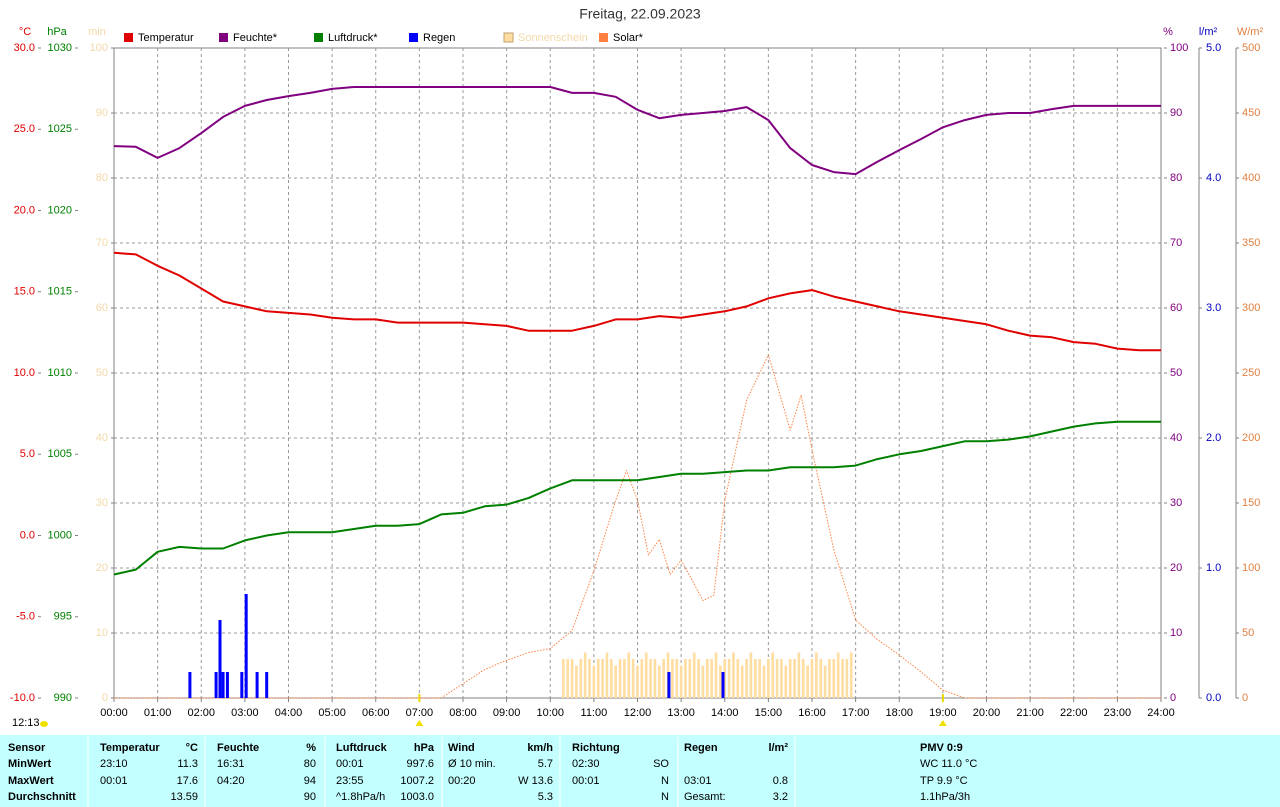  What do you see at coordinates (22, 698) in the screenshot?
I see `y-tick-label: -10.0` at bounding box center [22, 698].